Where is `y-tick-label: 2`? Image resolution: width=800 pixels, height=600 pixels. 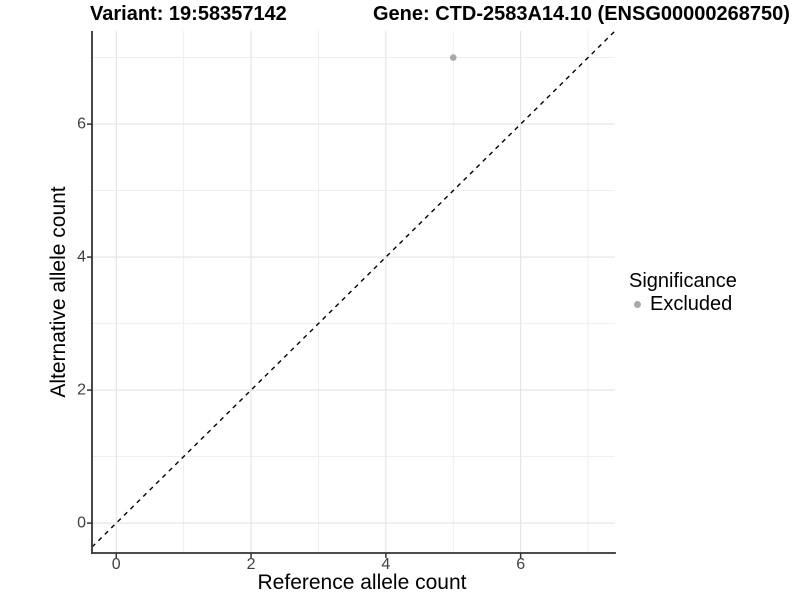
y-tick-label: 2 is located at coordinates (81, 390).